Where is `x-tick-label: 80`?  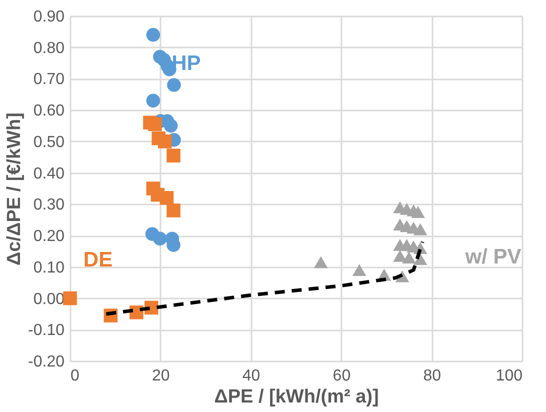
x-tick-label: 80 is located at coordinates (432, 376).